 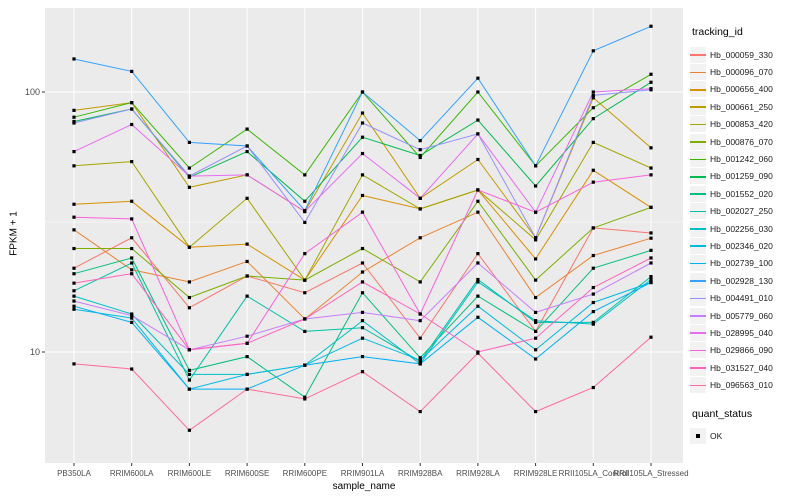 What do you see at coordinates (741, 193) in the screenshot?
I see `legend-label: Hb_001552_020` at bounding box center [741, 193].